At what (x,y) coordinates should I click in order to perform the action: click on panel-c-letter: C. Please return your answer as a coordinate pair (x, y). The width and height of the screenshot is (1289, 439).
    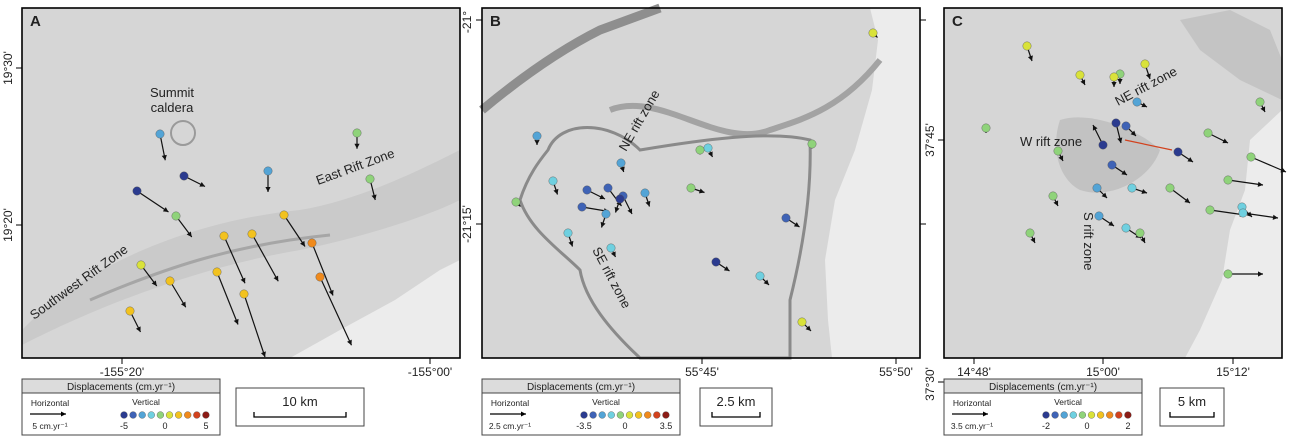
    Looking at the image, I should click on (957, 21).